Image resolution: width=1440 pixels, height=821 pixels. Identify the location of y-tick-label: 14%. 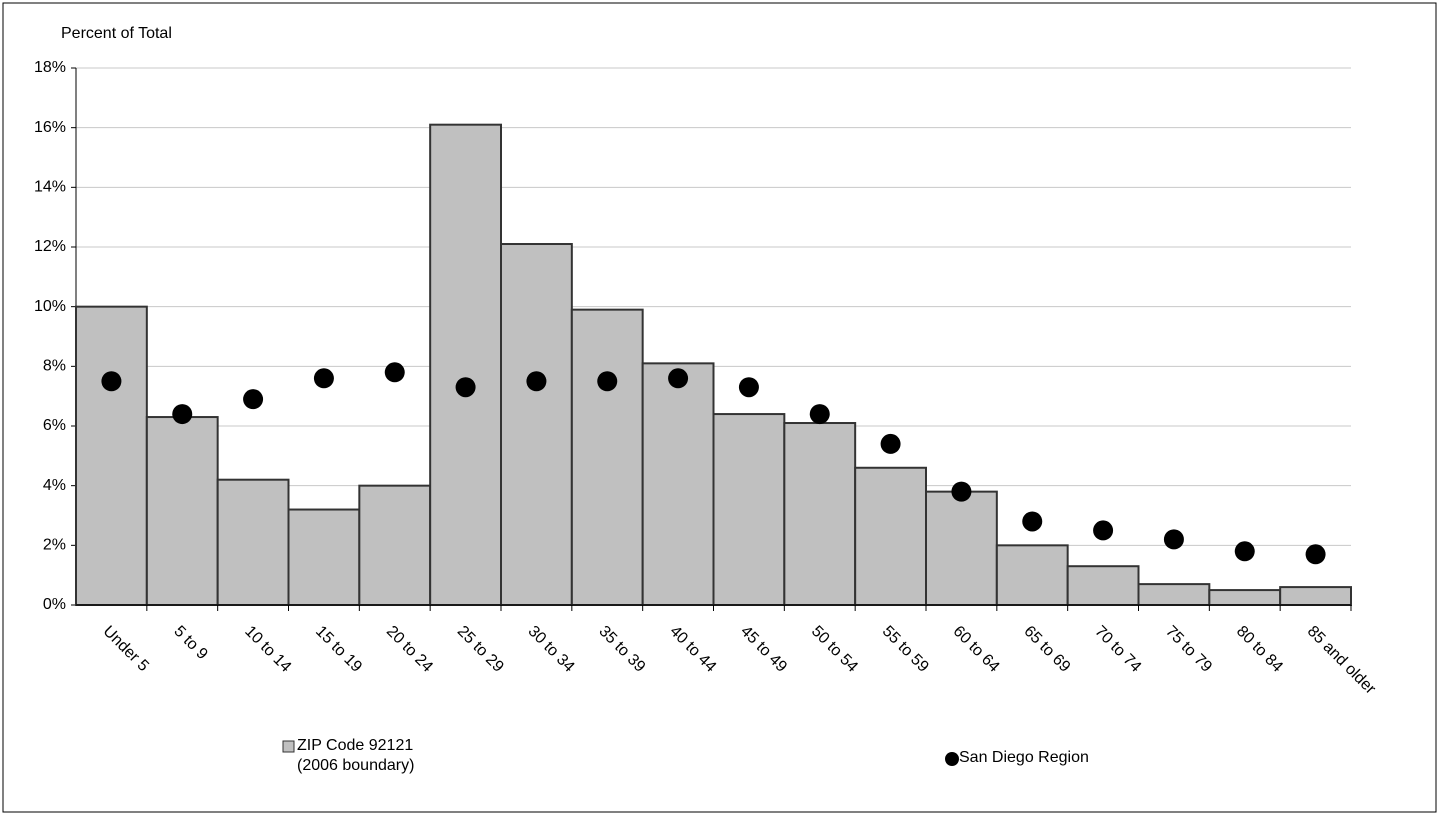
(50, 187).